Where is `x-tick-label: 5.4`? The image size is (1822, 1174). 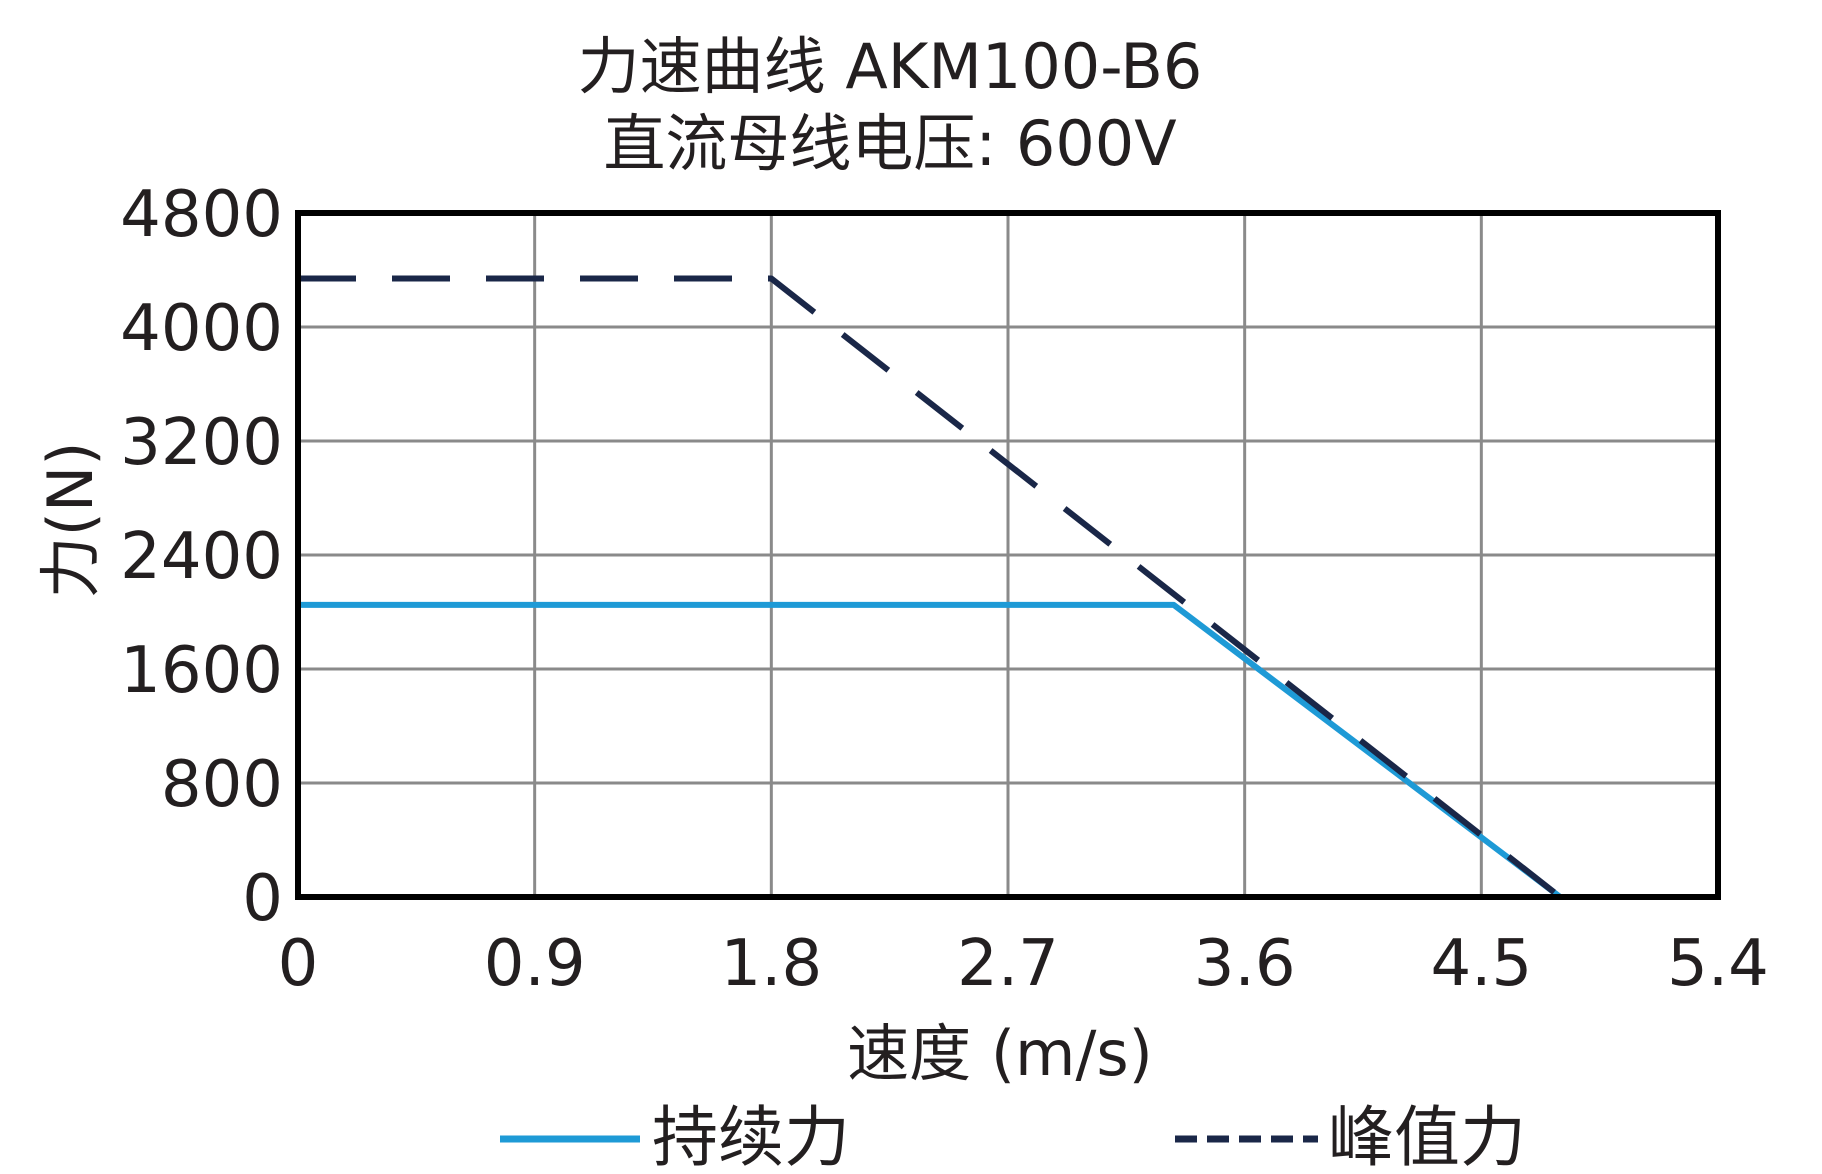 x-tick-label: 5.4 is located at coordinates (1718, 964).